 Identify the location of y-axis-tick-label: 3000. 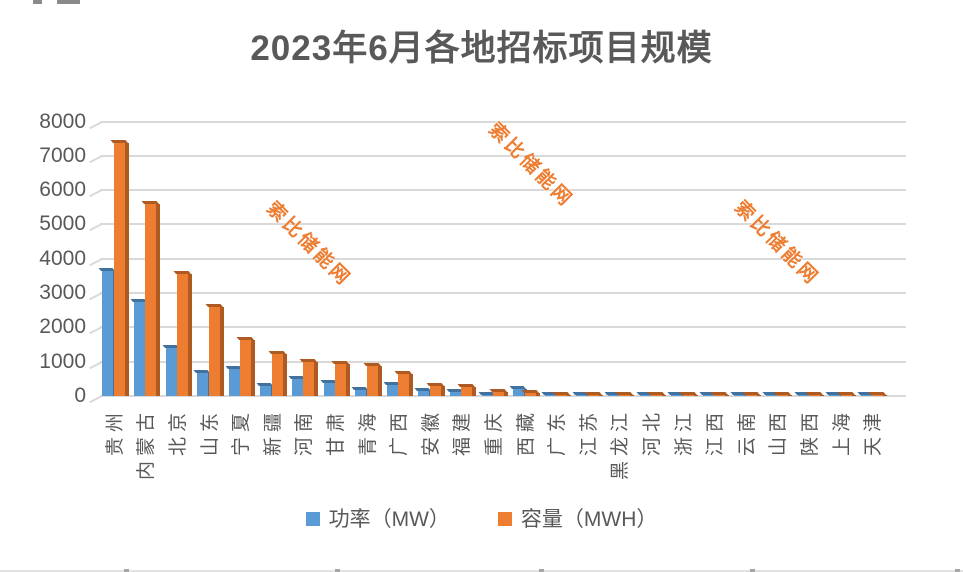
(62, 293).